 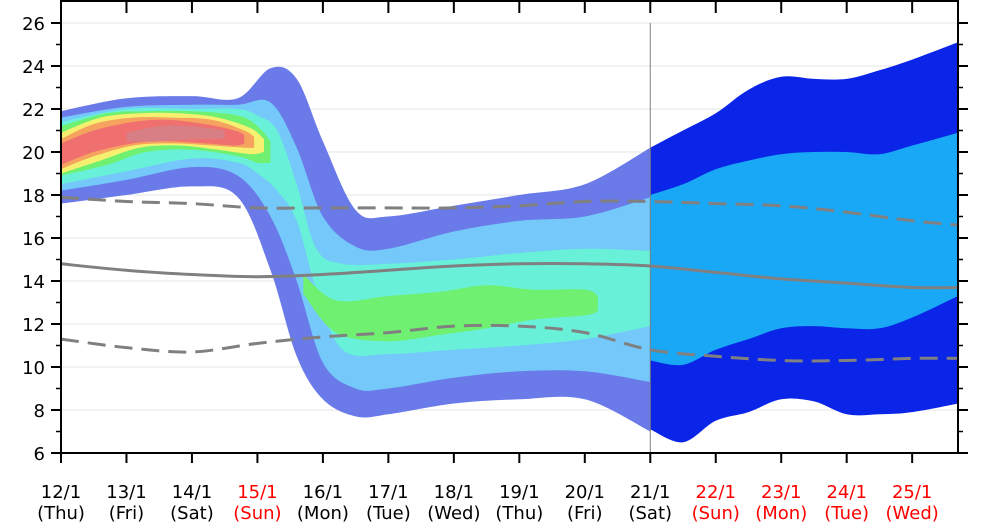 I want to click on y-tick-label: 10, so click(x=33, y=368).